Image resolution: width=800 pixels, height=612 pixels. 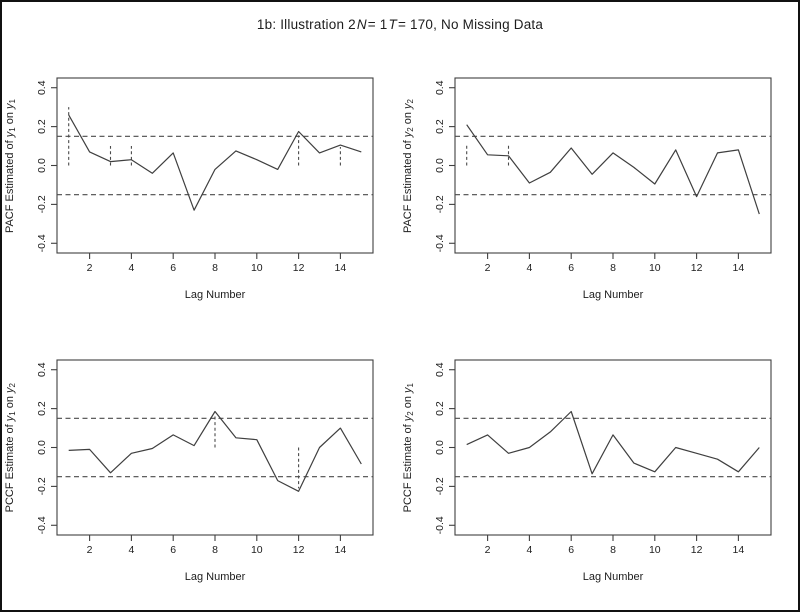 What do you see at coordinates (409, 166) in the screenshot?
I see `y-axis-title: PACF Estimated of y2 on y2` at bounding box center [409, 166].